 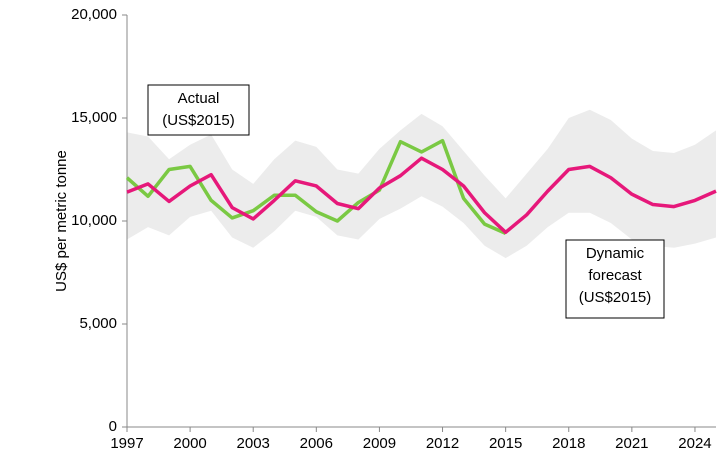 What do you see at coordinates (126, 443) in the screenshot?
I see `x-tick-label: 1997` at bounding box center [126, 443].